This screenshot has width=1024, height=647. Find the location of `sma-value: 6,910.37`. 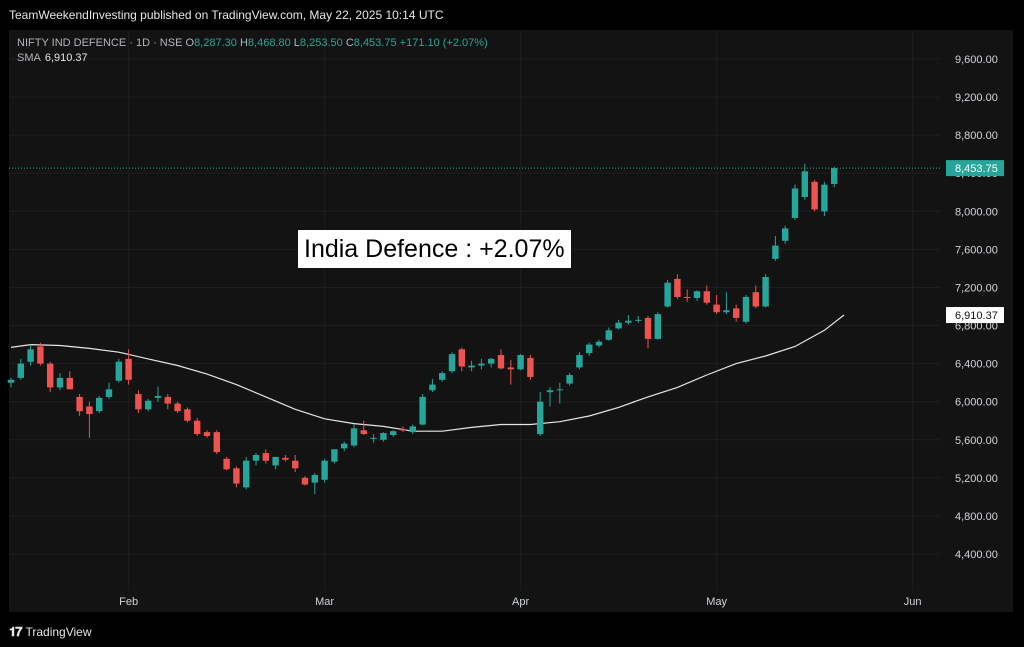

sma-value: 6,910.37 is located at coordinates (66, 58).